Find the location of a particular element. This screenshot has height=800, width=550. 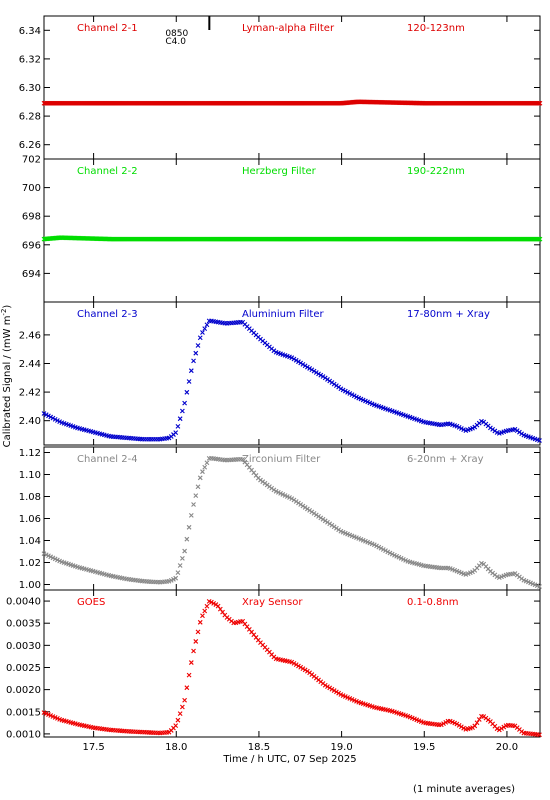

y-tick-label: 1.10 is located at coordinates (30, 475).